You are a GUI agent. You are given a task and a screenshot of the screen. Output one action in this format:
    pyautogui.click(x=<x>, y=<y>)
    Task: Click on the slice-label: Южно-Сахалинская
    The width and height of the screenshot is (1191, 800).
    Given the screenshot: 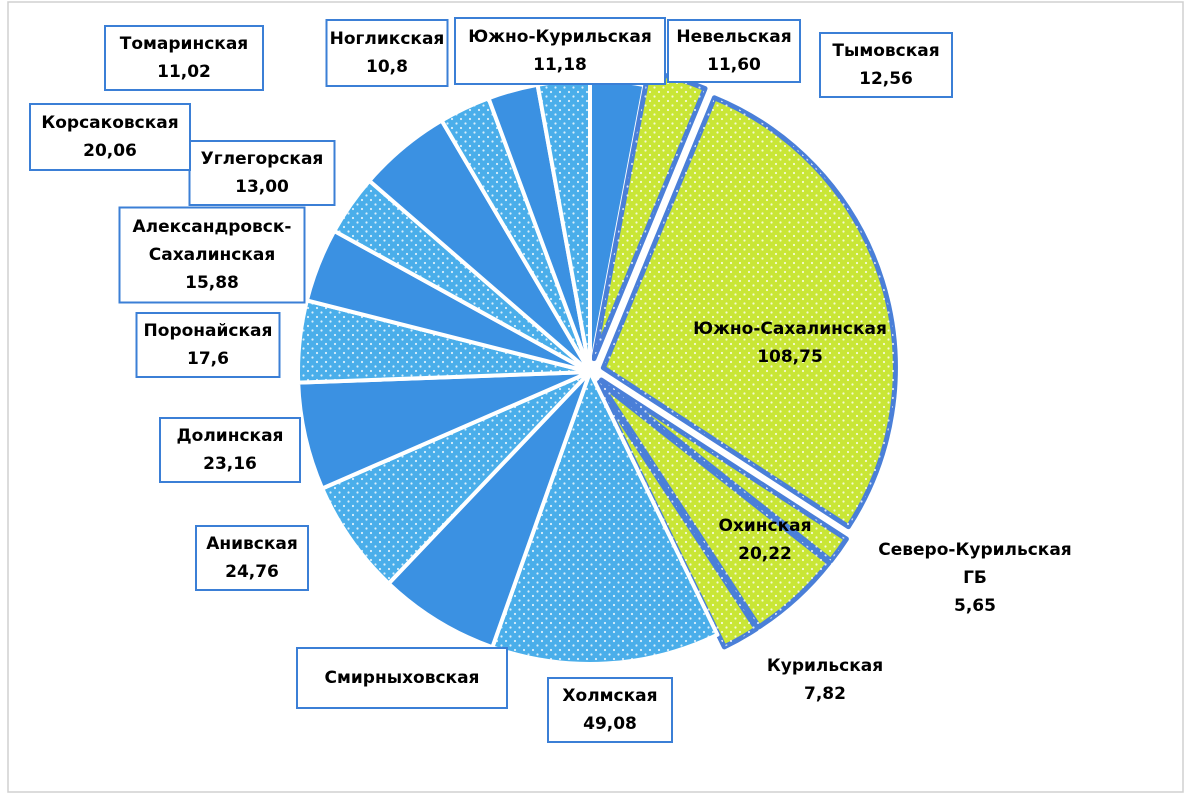 What is the action you would take?
    pyautogui.click(x=790, y=329)
    